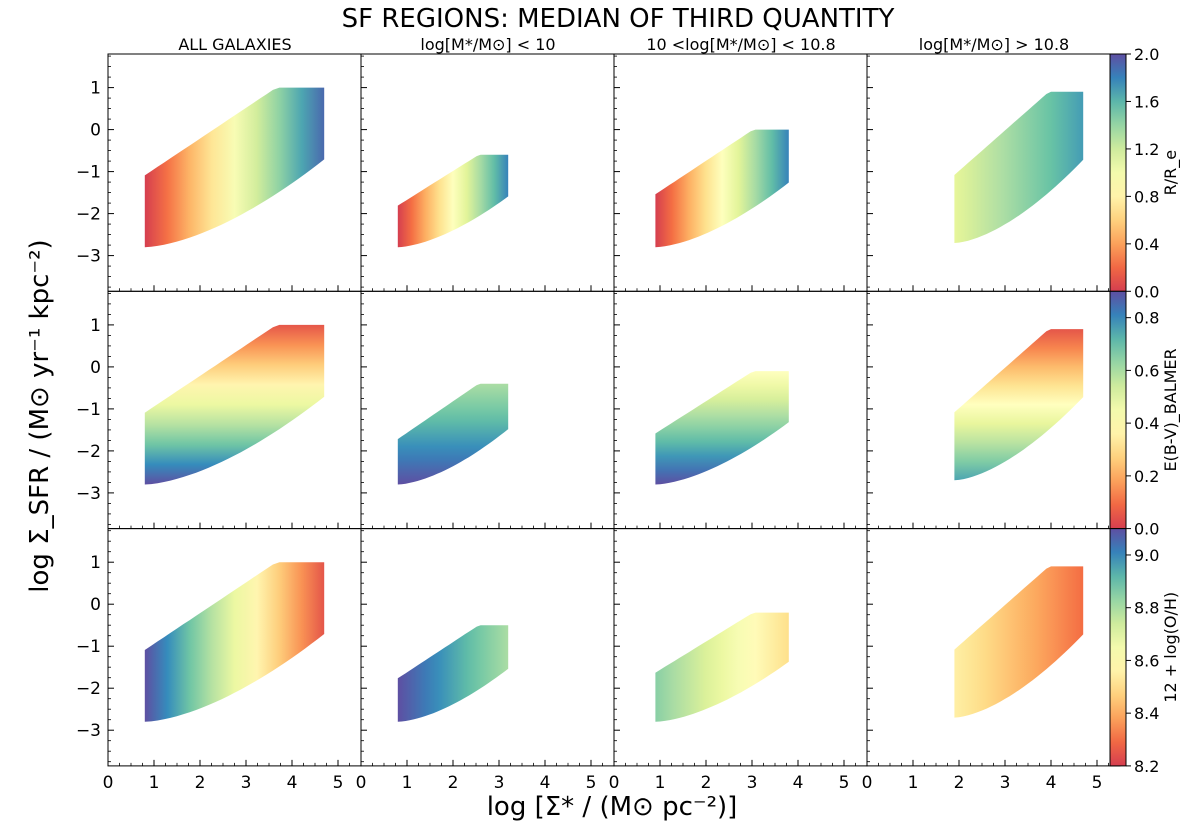 Image resolution: width=1190 pixels, height=828 pixels. What do you see at coordinates (618, 19) in the screenshot?
I see `figure-title: SF REGIONS: MEDIAN OF THIRD QUANTITY` at bounding box center [618, 19].